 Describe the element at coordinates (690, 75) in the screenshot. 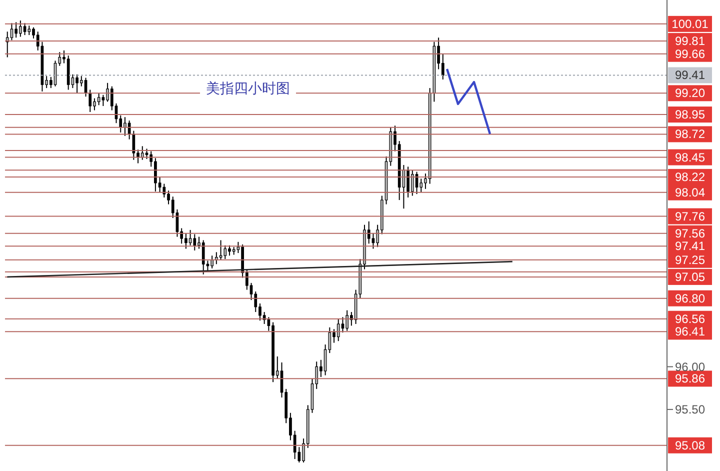

I see `ref-line-label: 99.41` at that location.